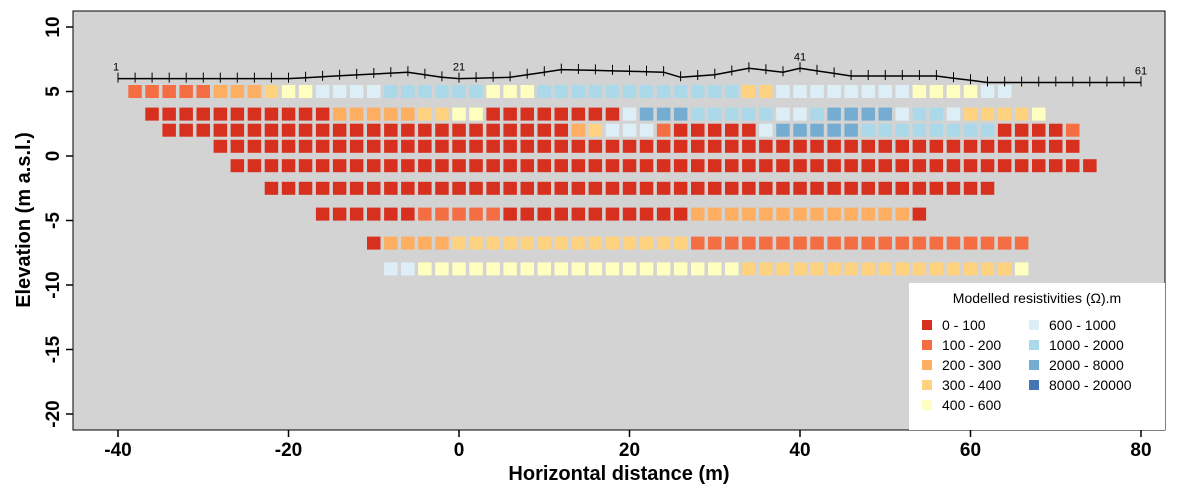 The image size is (1181, 489). What do you see at coordinates (799, 450) in the screenshot?
I see `x-tick-label: 40` at bounding box center [799, 450].